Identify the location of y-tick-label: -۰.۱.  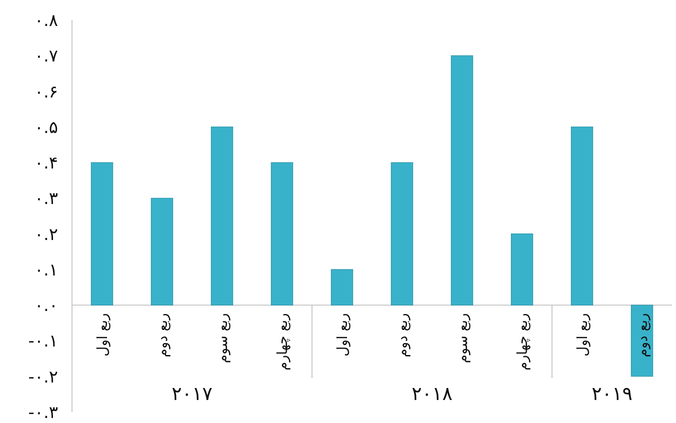
(43, 342).